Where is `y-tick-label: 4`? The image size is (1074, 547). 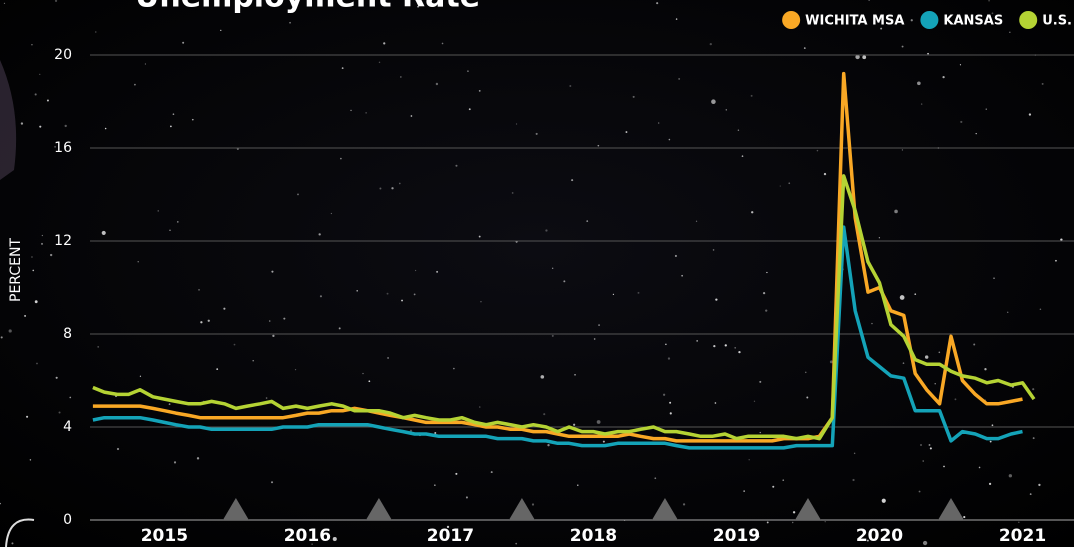
y-tick-label: 4 is located at coordinates (67, 427).